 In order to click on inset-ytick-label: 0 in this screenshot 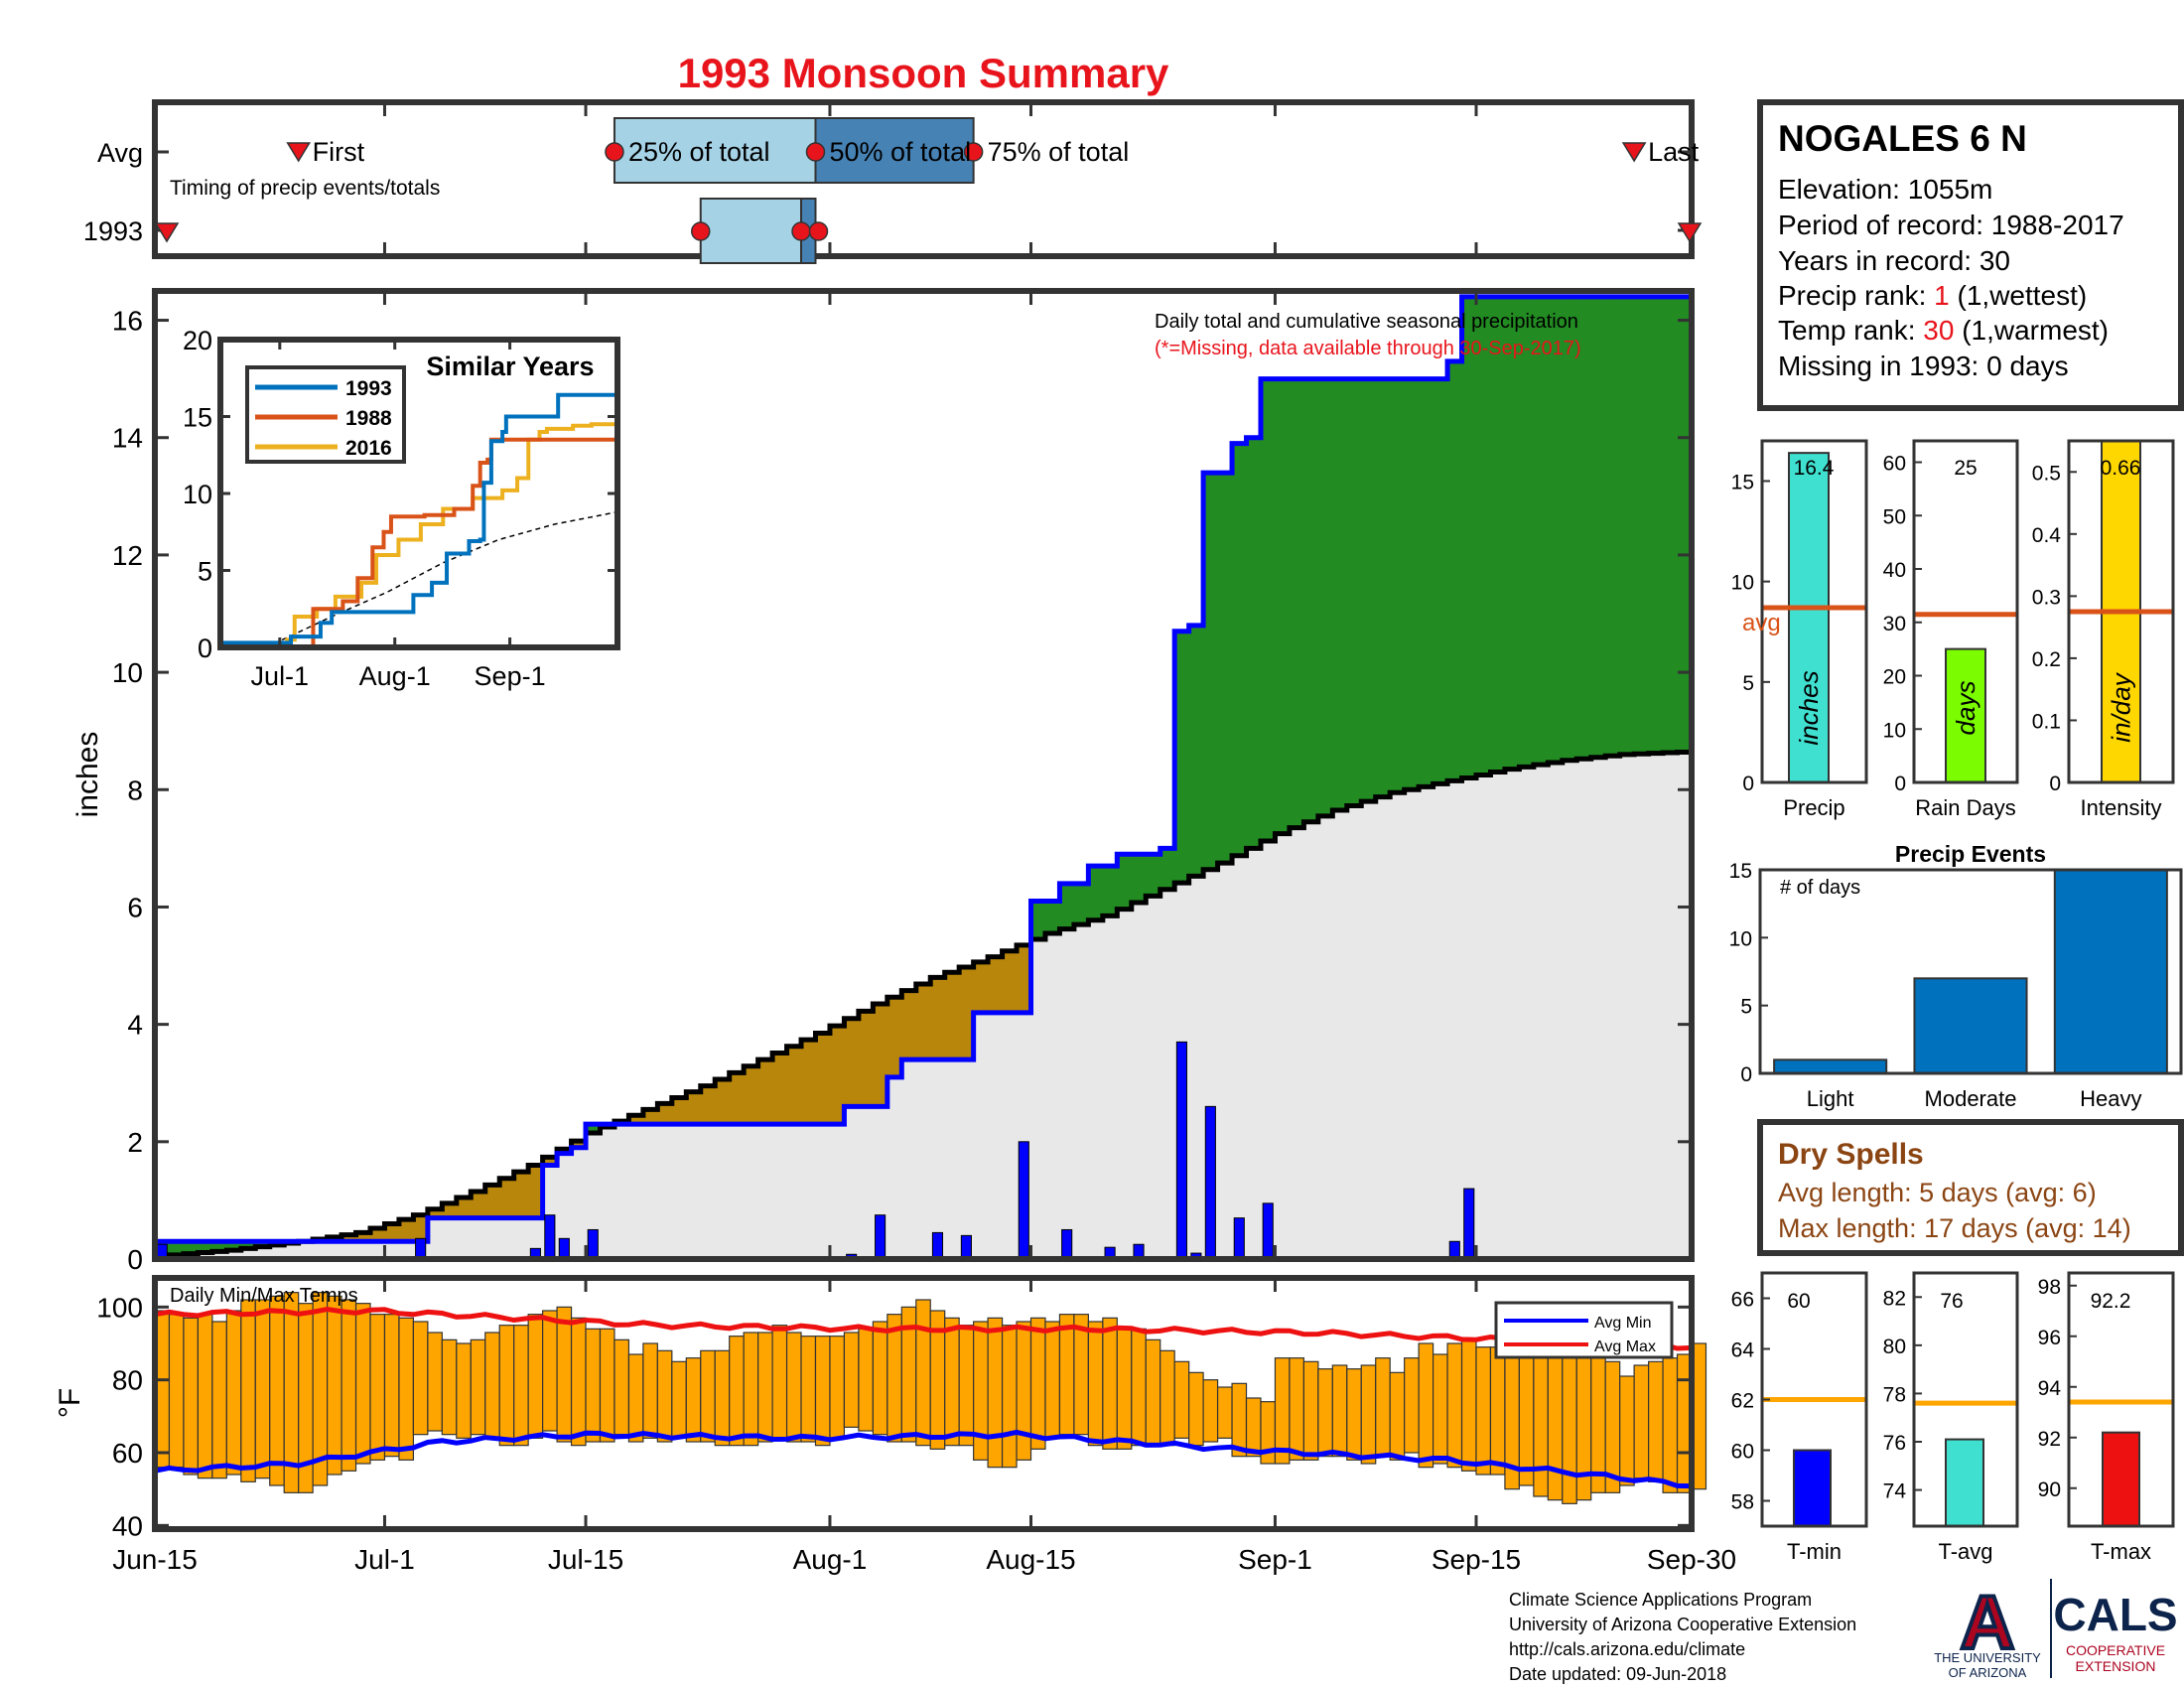, I will do `click(205, 648)`.